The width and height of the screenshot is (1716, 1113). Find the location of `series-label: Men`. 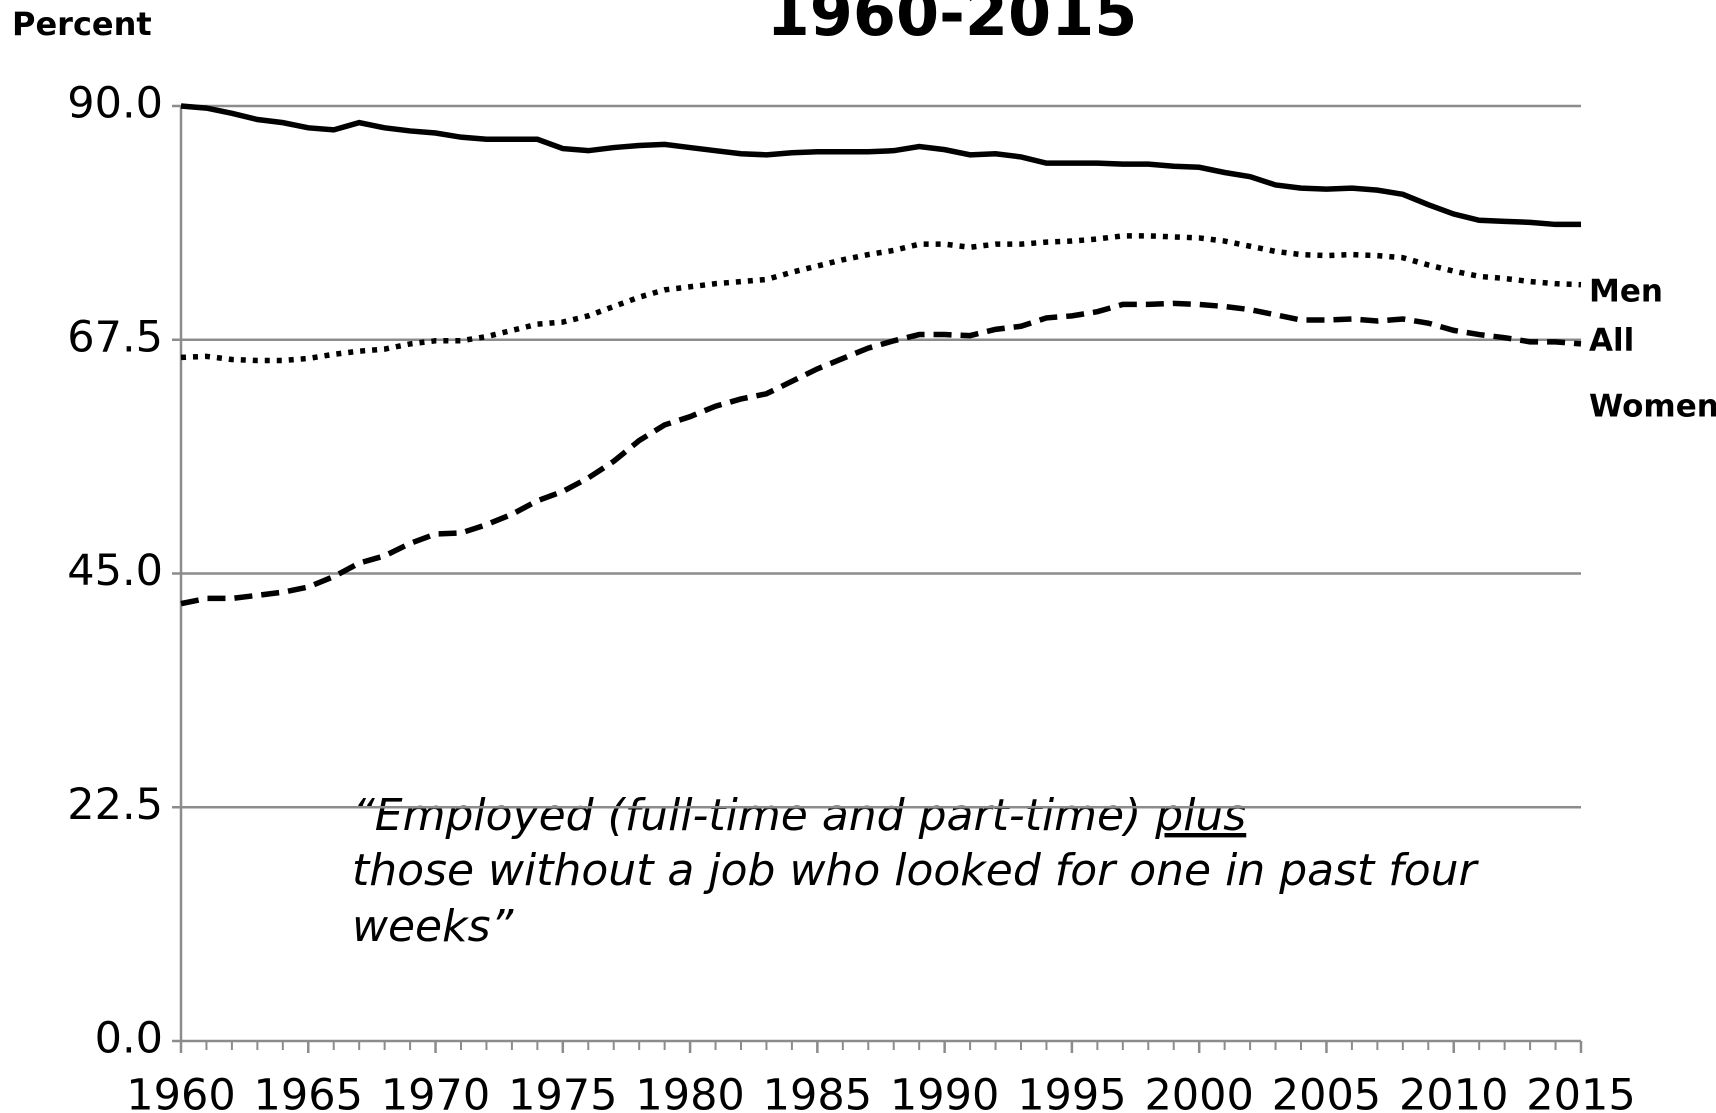

series-label: Men is located at coordinates (1626, 292).